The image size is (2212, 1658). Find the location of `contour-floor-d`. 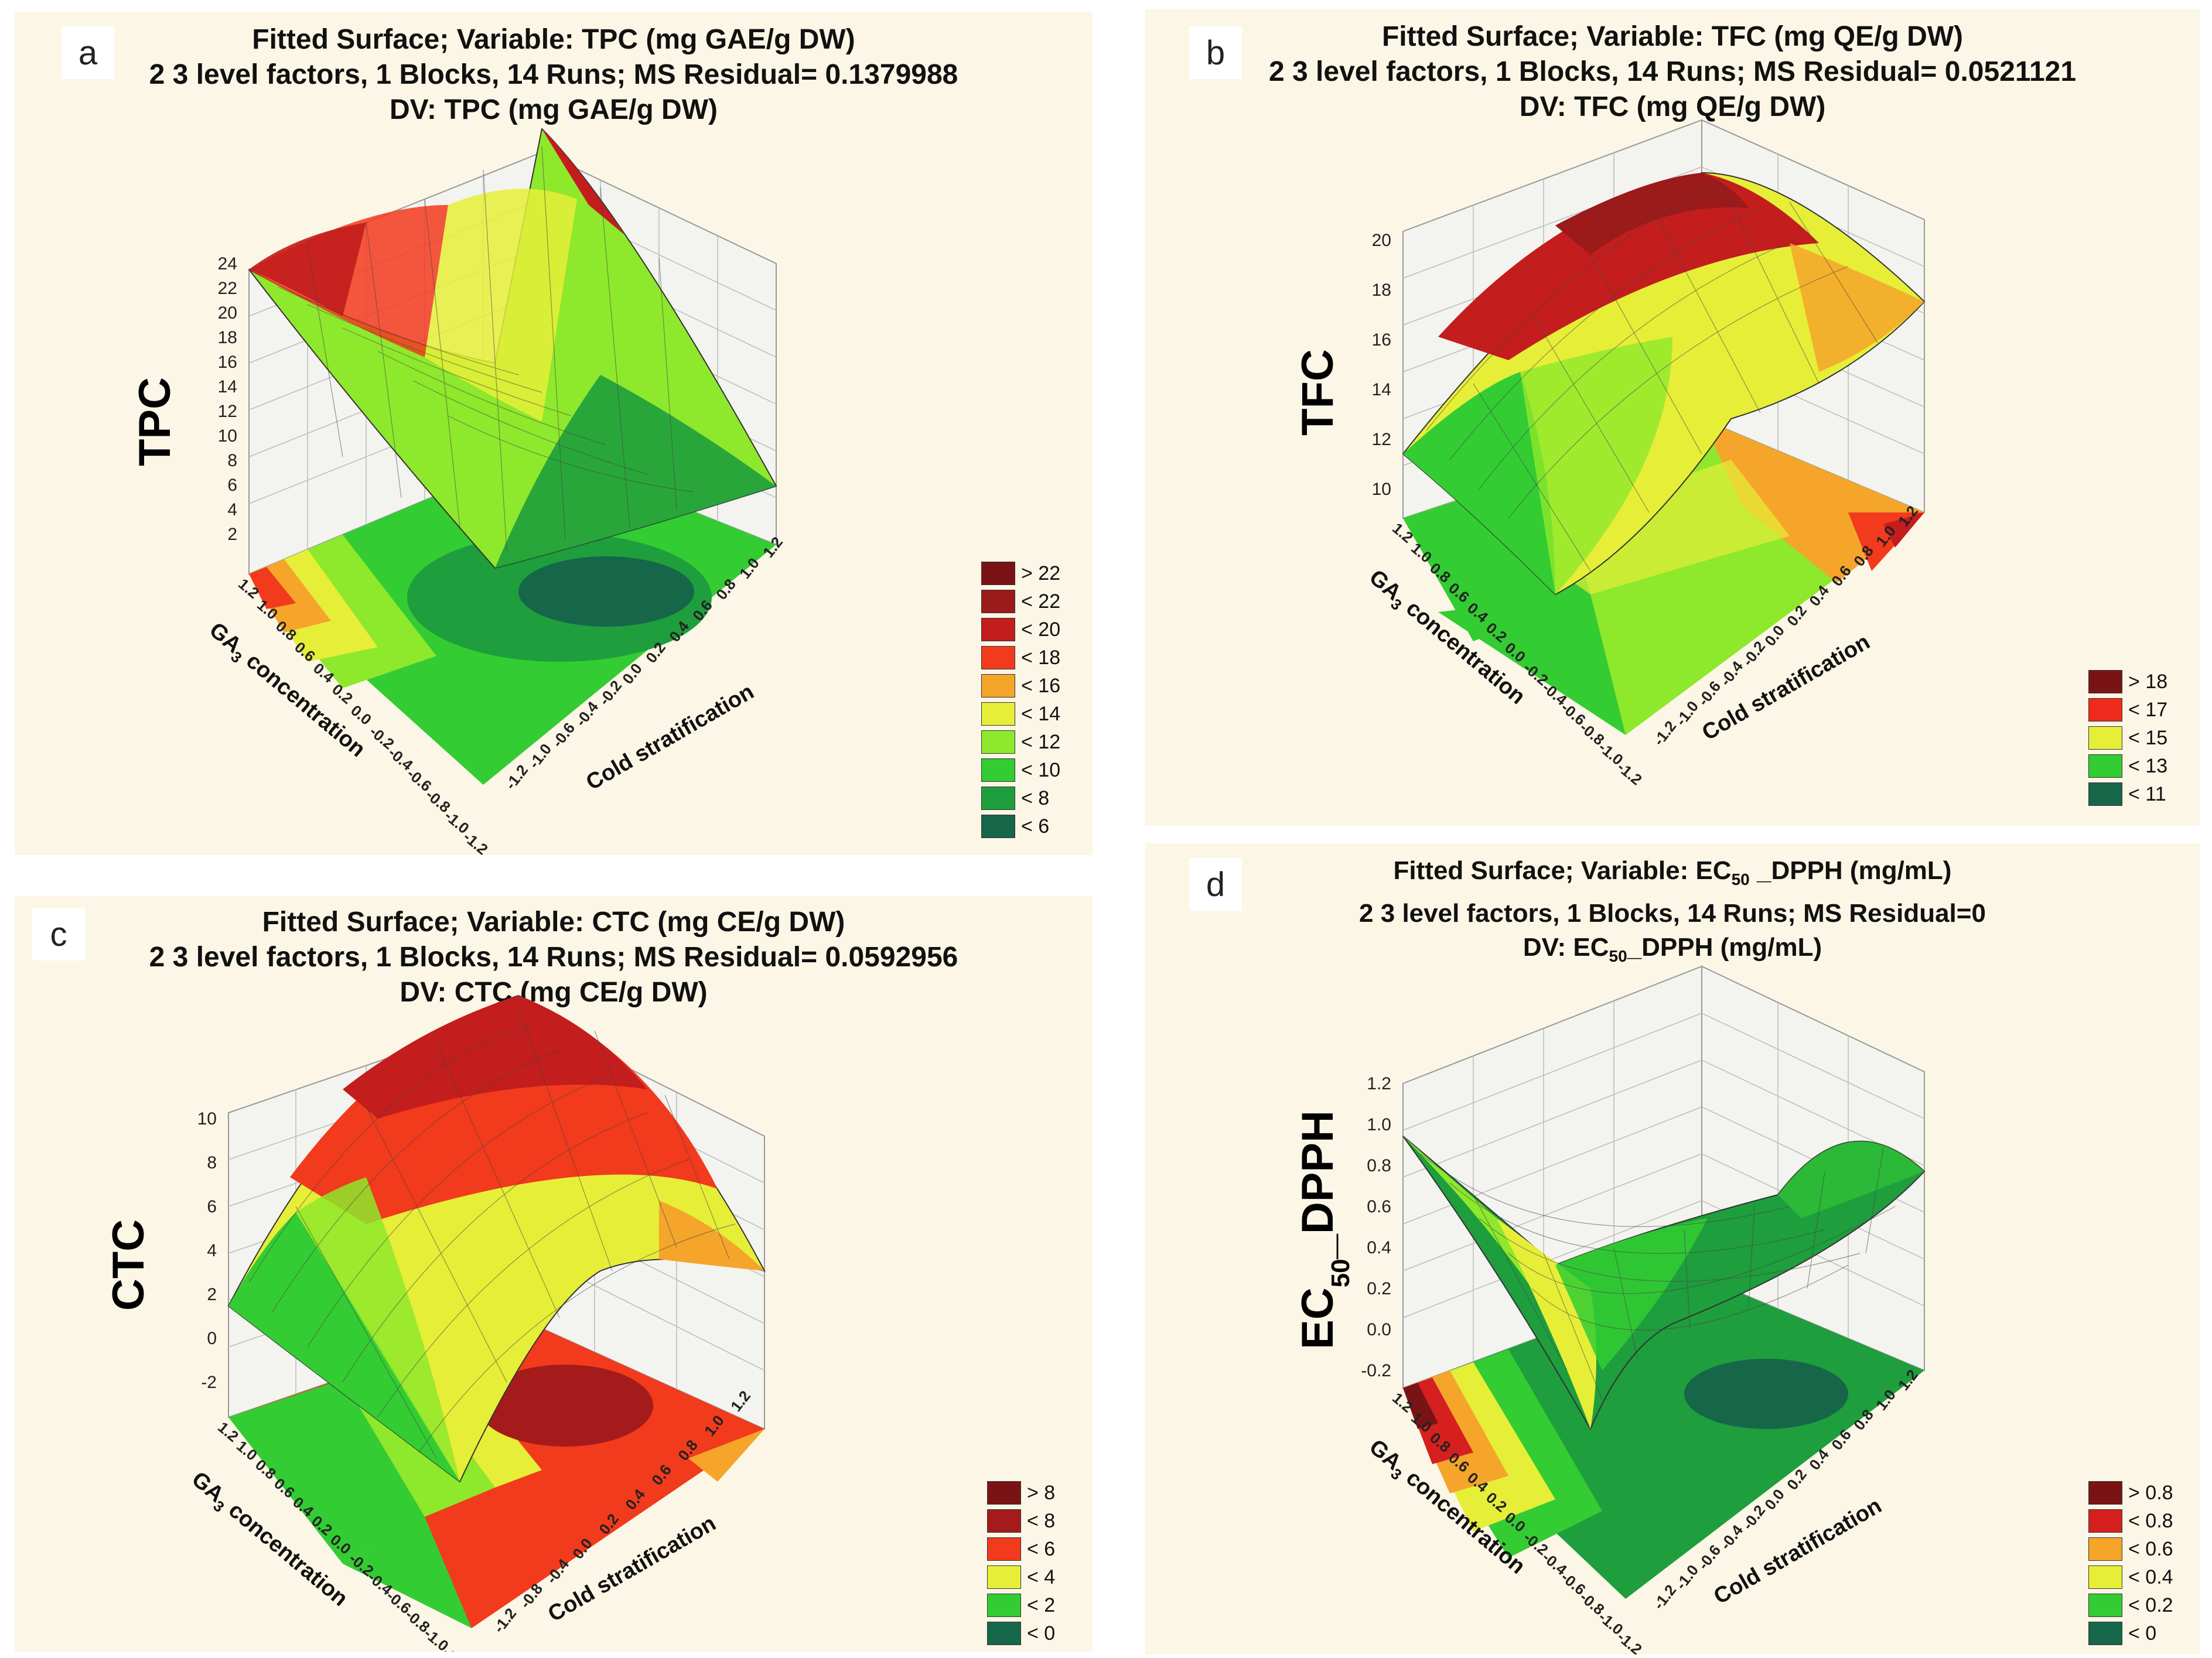

contour-floor-d is located at coordinates (1664, 1438).